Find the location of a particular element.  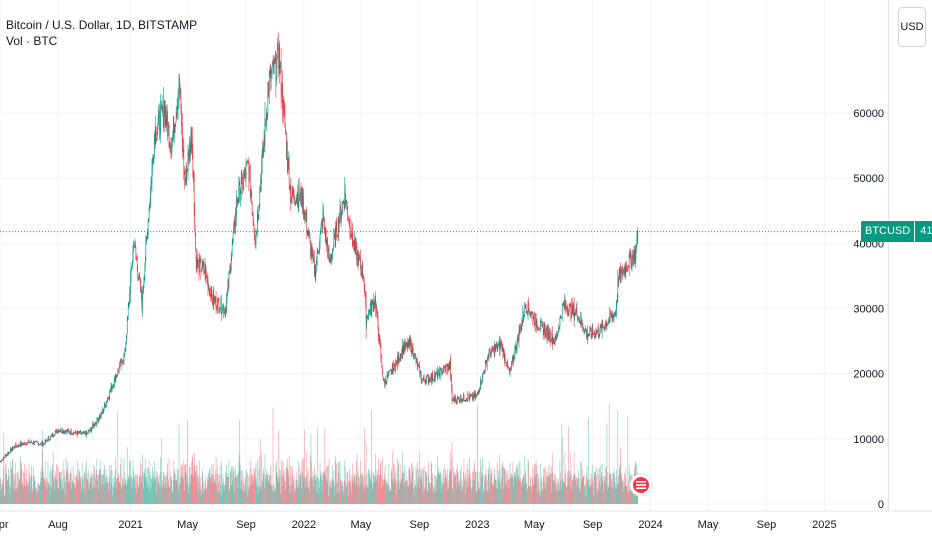

x-tick-label: May is located at coordinates (361, 525).